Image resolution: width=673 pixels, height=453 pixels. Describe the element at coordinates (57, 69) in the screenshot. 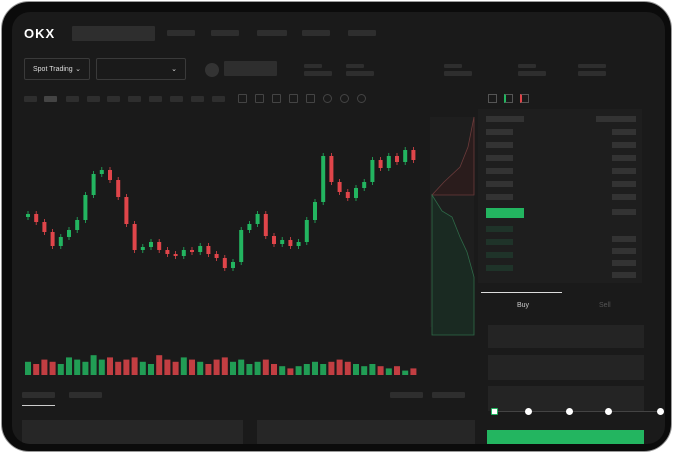

I see `spot-trading-select: Spot Trading ⌄` at that location.